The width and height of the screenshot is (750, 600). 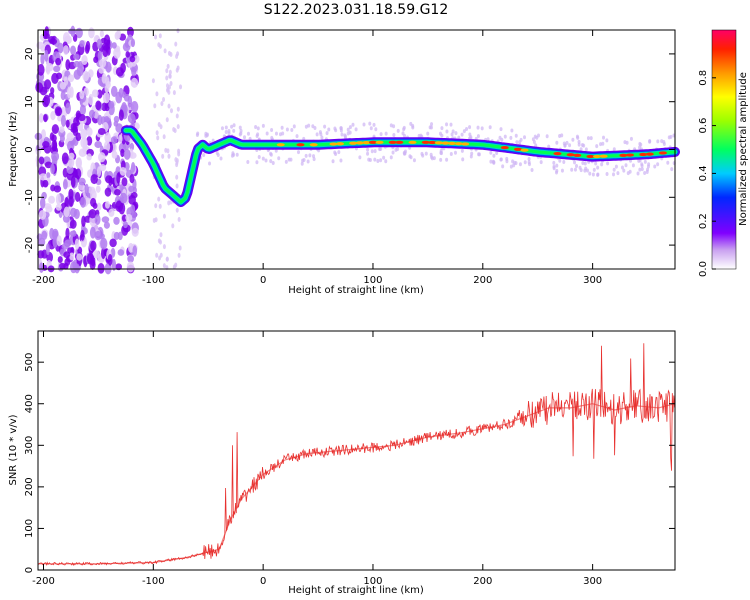 I want to click on spectrogram-y-label: Frequency (Hz), so click(x=13, y=149).